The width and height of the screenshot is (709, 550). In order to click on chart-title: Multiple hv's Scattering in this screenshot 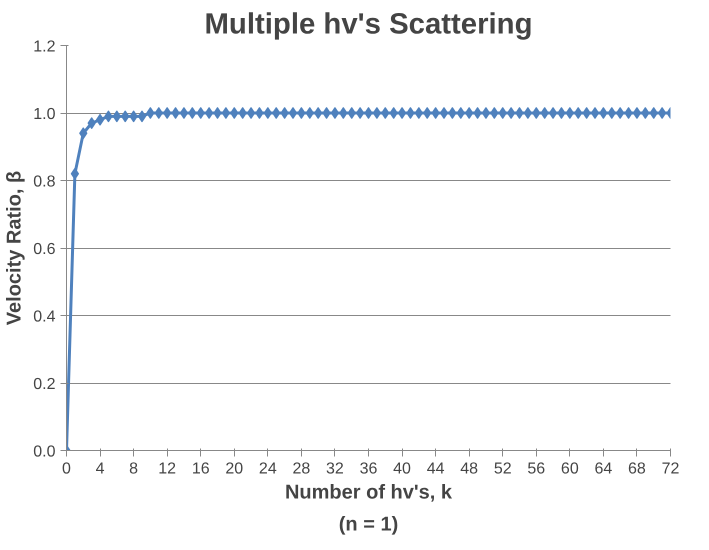, I will do `click(368, 24)`.